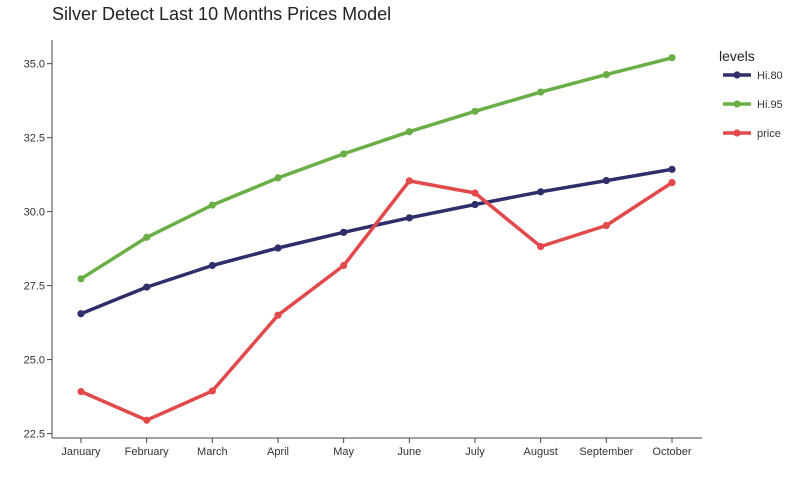 The width and height of the screenshot is (800, 480). I want to click on y-tick-label: 32.5, so click(34, 139).